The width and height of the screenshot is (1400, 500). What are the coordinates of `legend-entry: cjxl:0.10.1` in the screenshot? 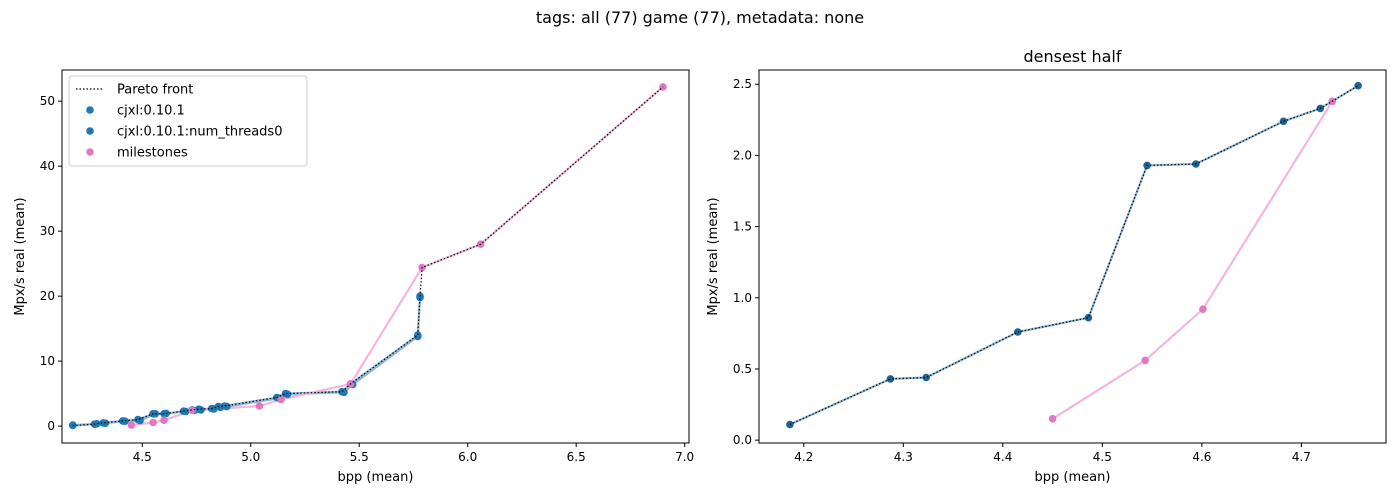 It's located at (151, 111).